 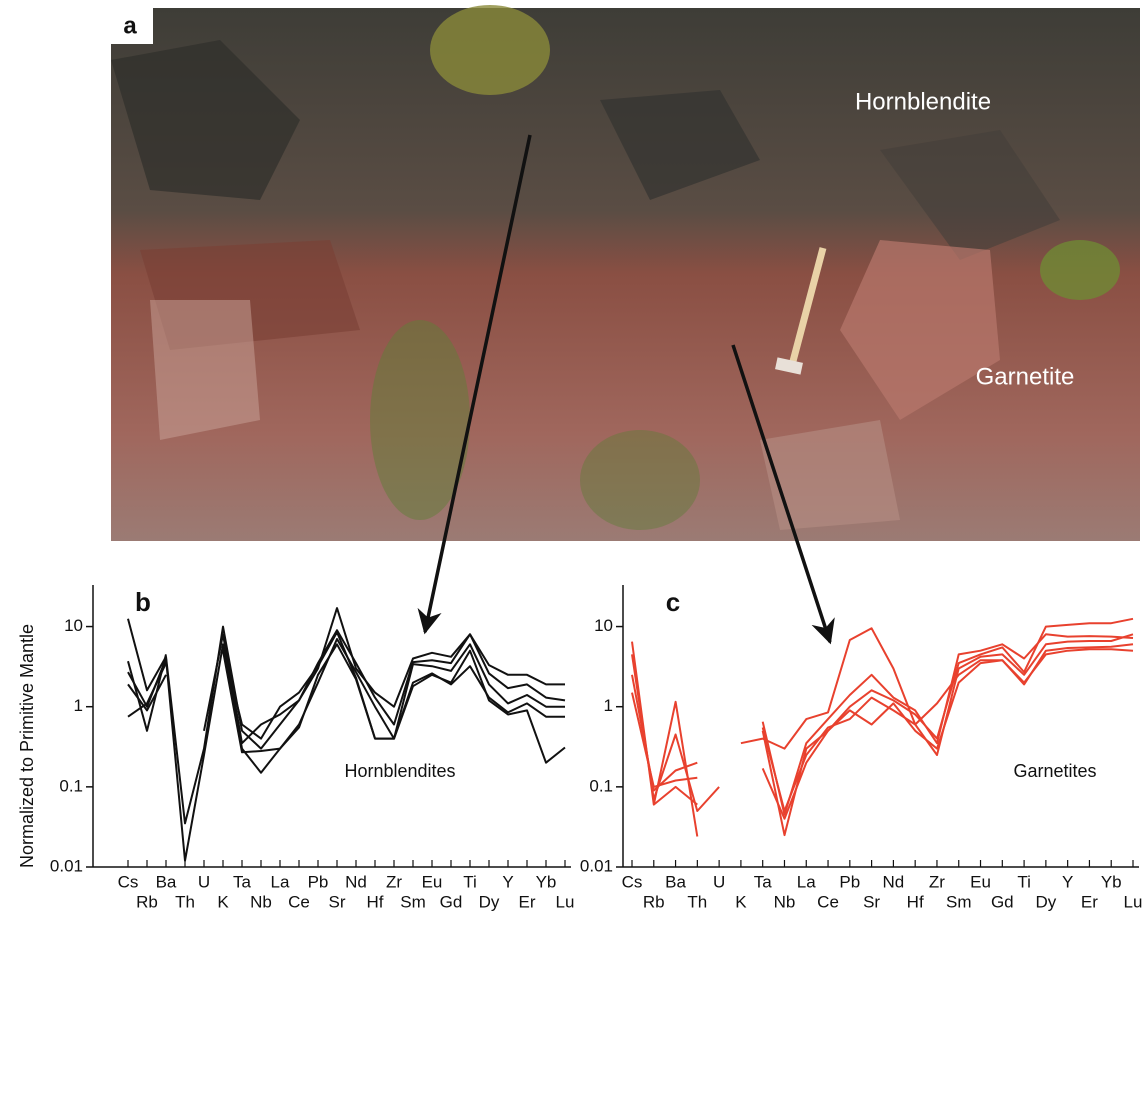 I want to click on photo-label: Hornblendite, so click(x=923, y=101).